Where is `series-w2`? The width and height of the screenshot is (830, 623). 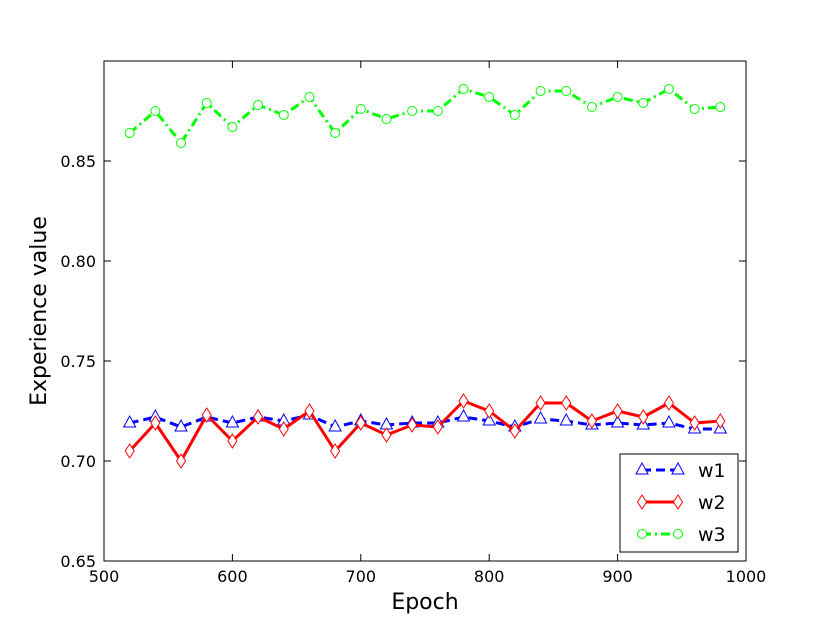 series-w2 is located at coordinates (425, 431).